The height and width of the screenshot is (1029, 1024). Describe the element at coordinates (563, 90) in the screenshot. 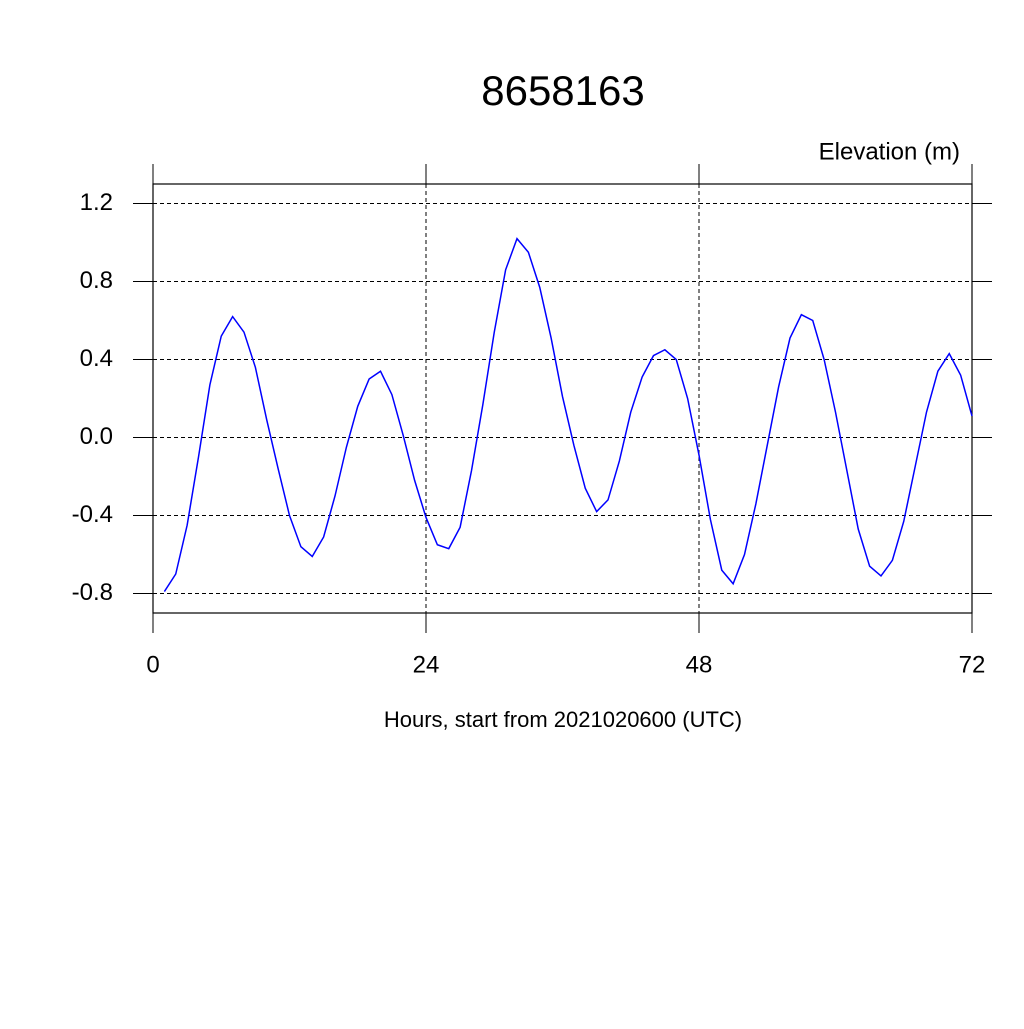

I see `chart-title: 8658163` at that location.